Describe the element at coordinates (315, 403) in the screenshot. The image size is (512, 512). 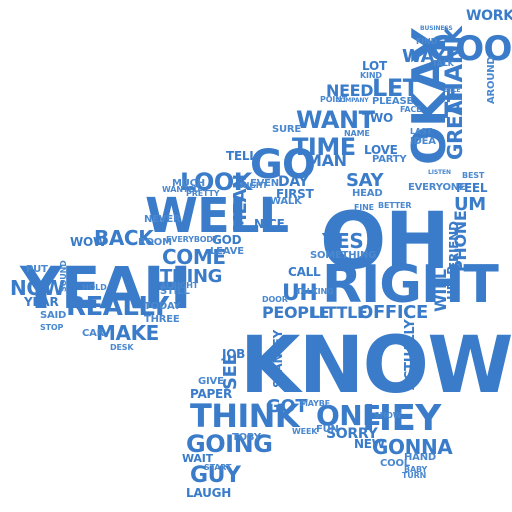
I see `word-maybe: MAYBE` at that location.